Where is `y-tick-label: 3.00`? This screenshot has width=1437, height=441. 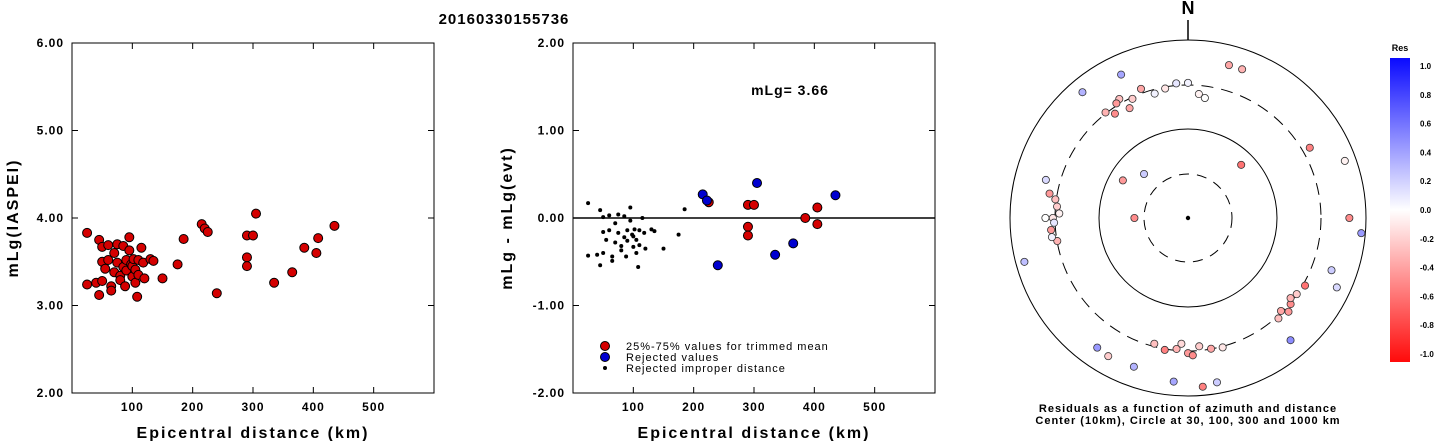 y-tick-label: 3.00 is located at coordinates (50, 306).